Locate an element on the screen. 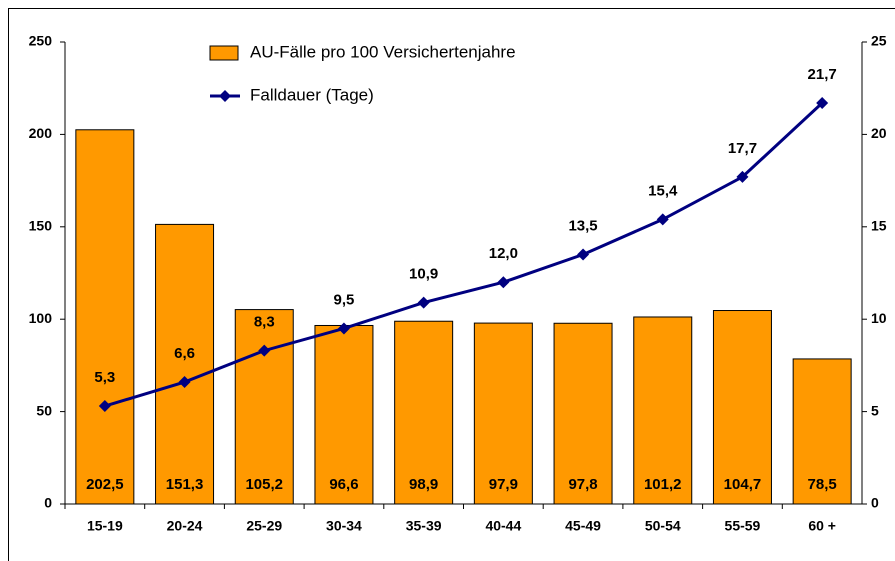 Image resolution: width=895 pixels, height=561 pixels. x-tick-label: 60 + is located at coordinates (822, 526).